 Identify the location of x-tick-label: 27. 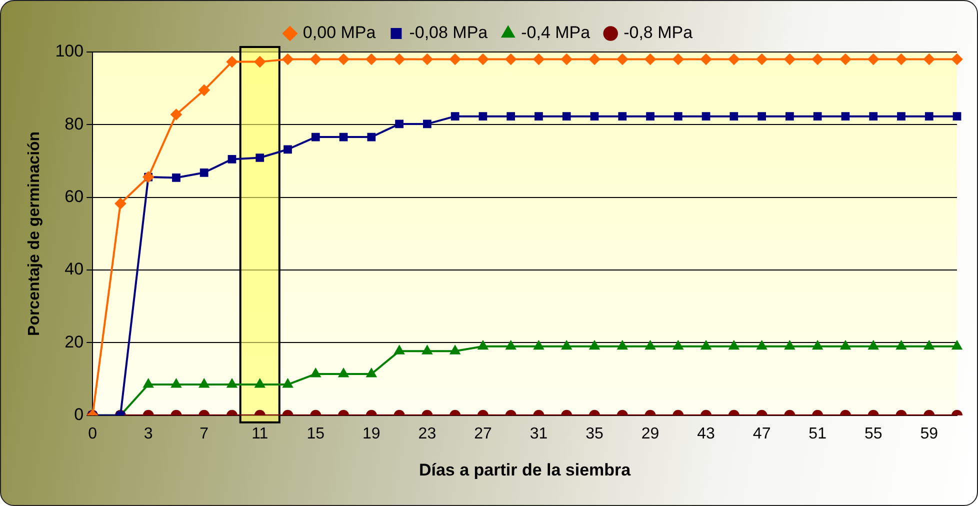
(483, 433).